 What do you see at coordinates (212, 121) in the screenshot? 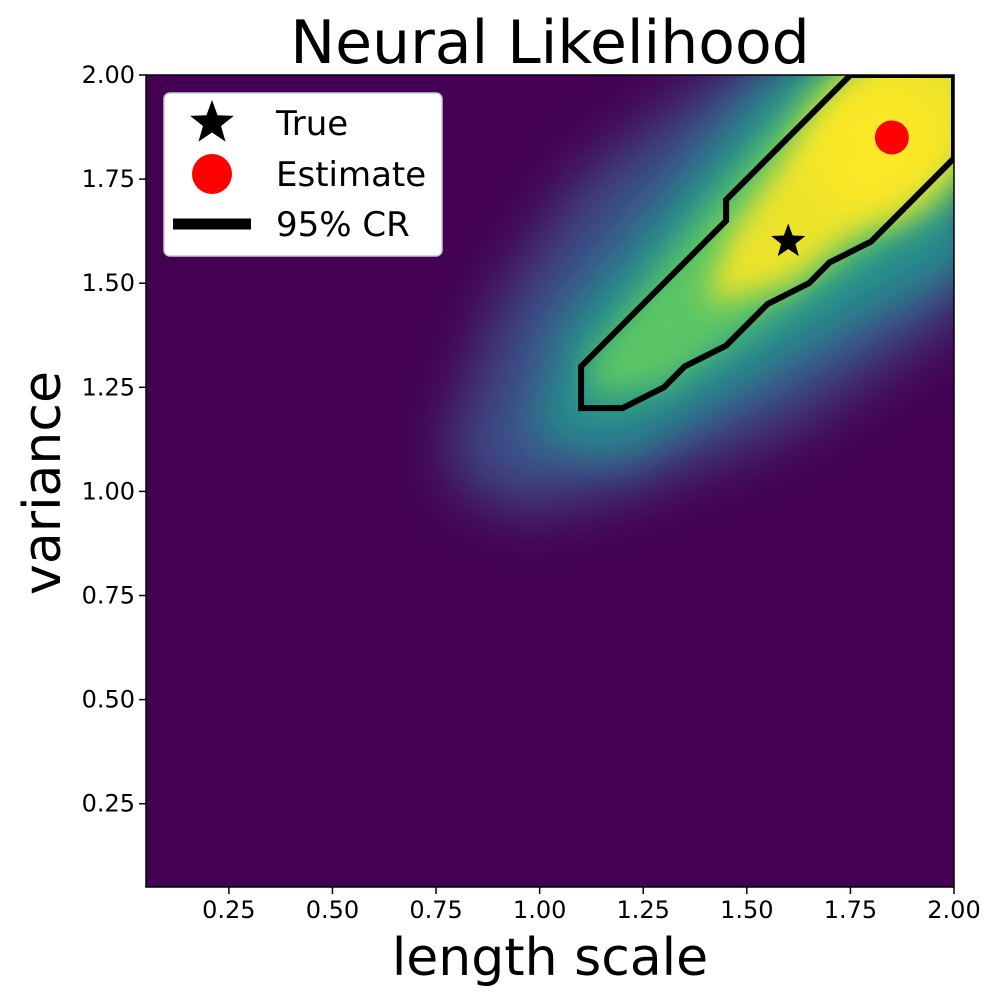
I see `legend-star-icon` at bounding box center [212, 121].